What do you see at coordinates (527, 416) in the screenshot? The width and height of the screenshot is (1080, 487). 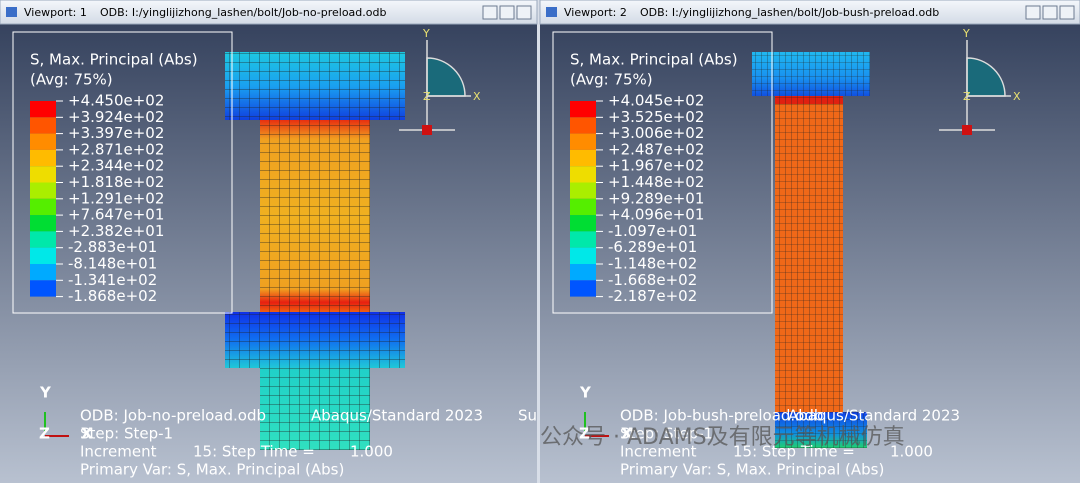 I see `info-text: Su` at bounding box center [527, 416].